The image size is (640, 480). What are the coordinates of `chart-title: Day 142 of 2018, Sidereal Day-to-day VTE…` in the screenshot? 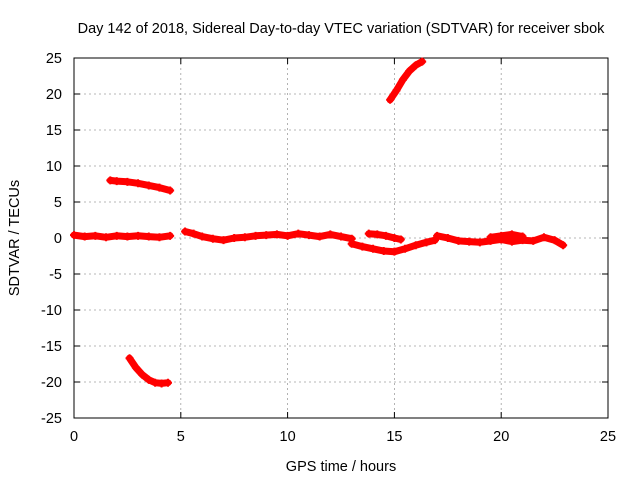 It's located at (342, 29).